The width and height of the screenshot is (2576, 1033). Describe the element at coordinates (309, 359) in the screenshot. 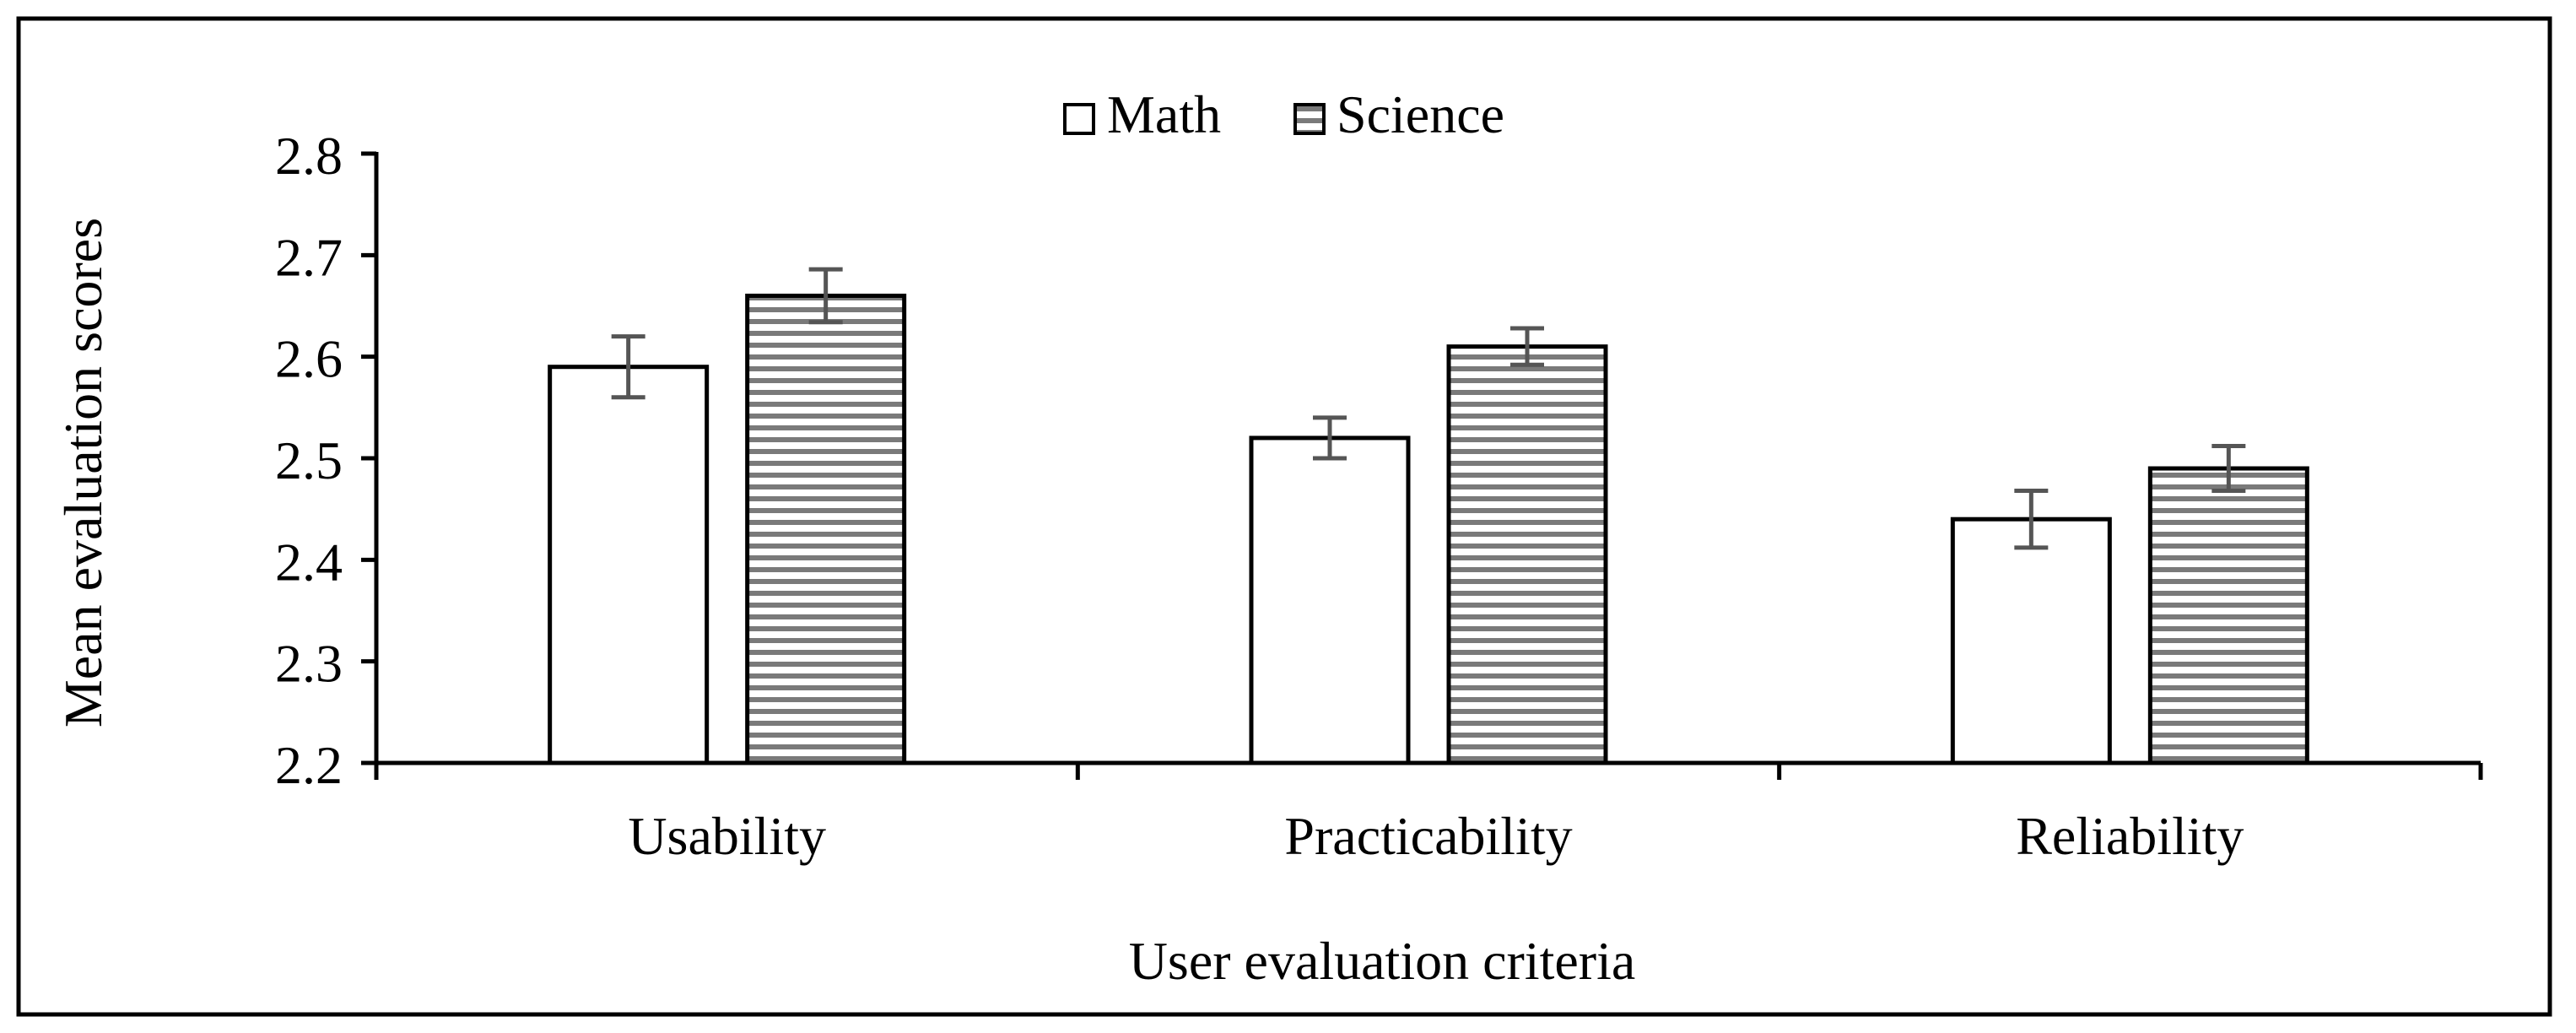

I see `y-tick-label: 2.6` at that location.